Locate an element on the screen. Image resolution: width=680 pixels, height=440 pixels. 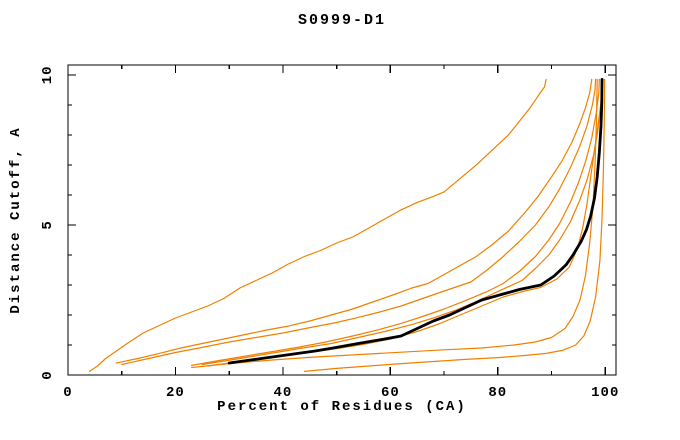
y-tick-label-10: 10 is located at coordinates (48, 74).